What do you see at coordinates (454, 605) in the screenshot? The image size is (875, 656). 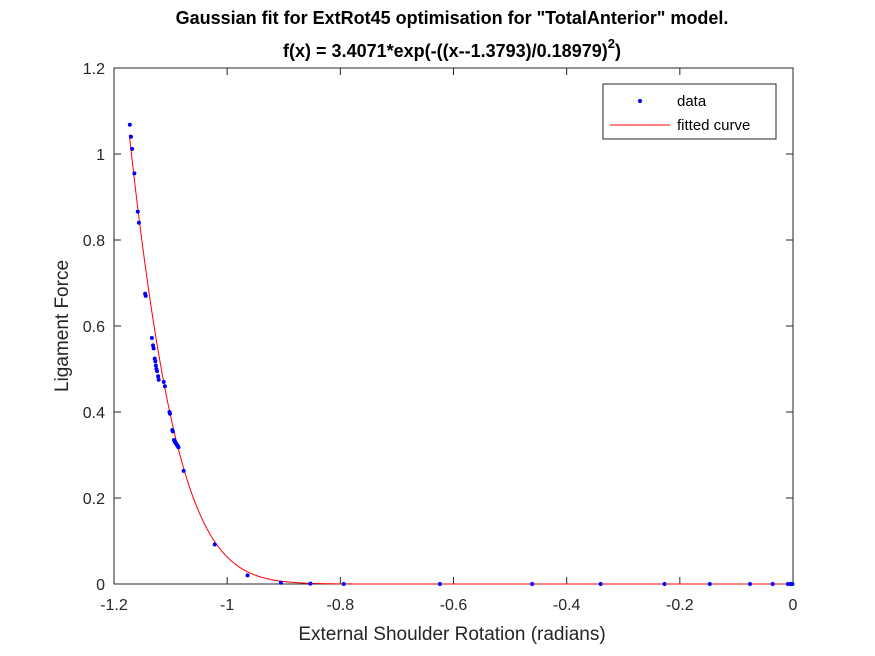 I see `x-tick-label: -0.6` at bounding box center [454, 605].